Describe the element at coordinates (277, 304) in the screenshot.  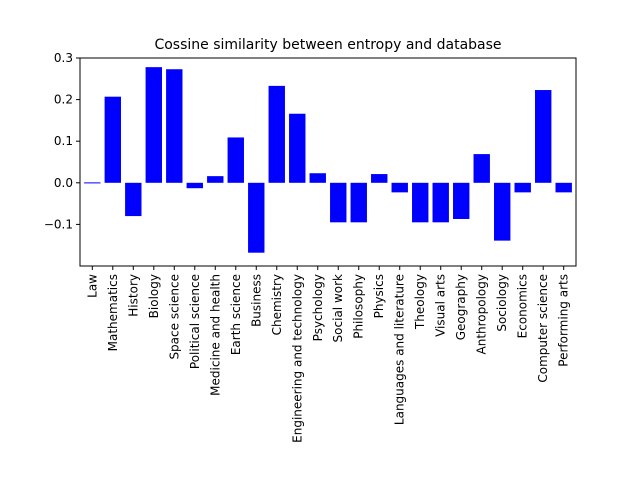
I see `x-tick-label: Chemistry` at that location.